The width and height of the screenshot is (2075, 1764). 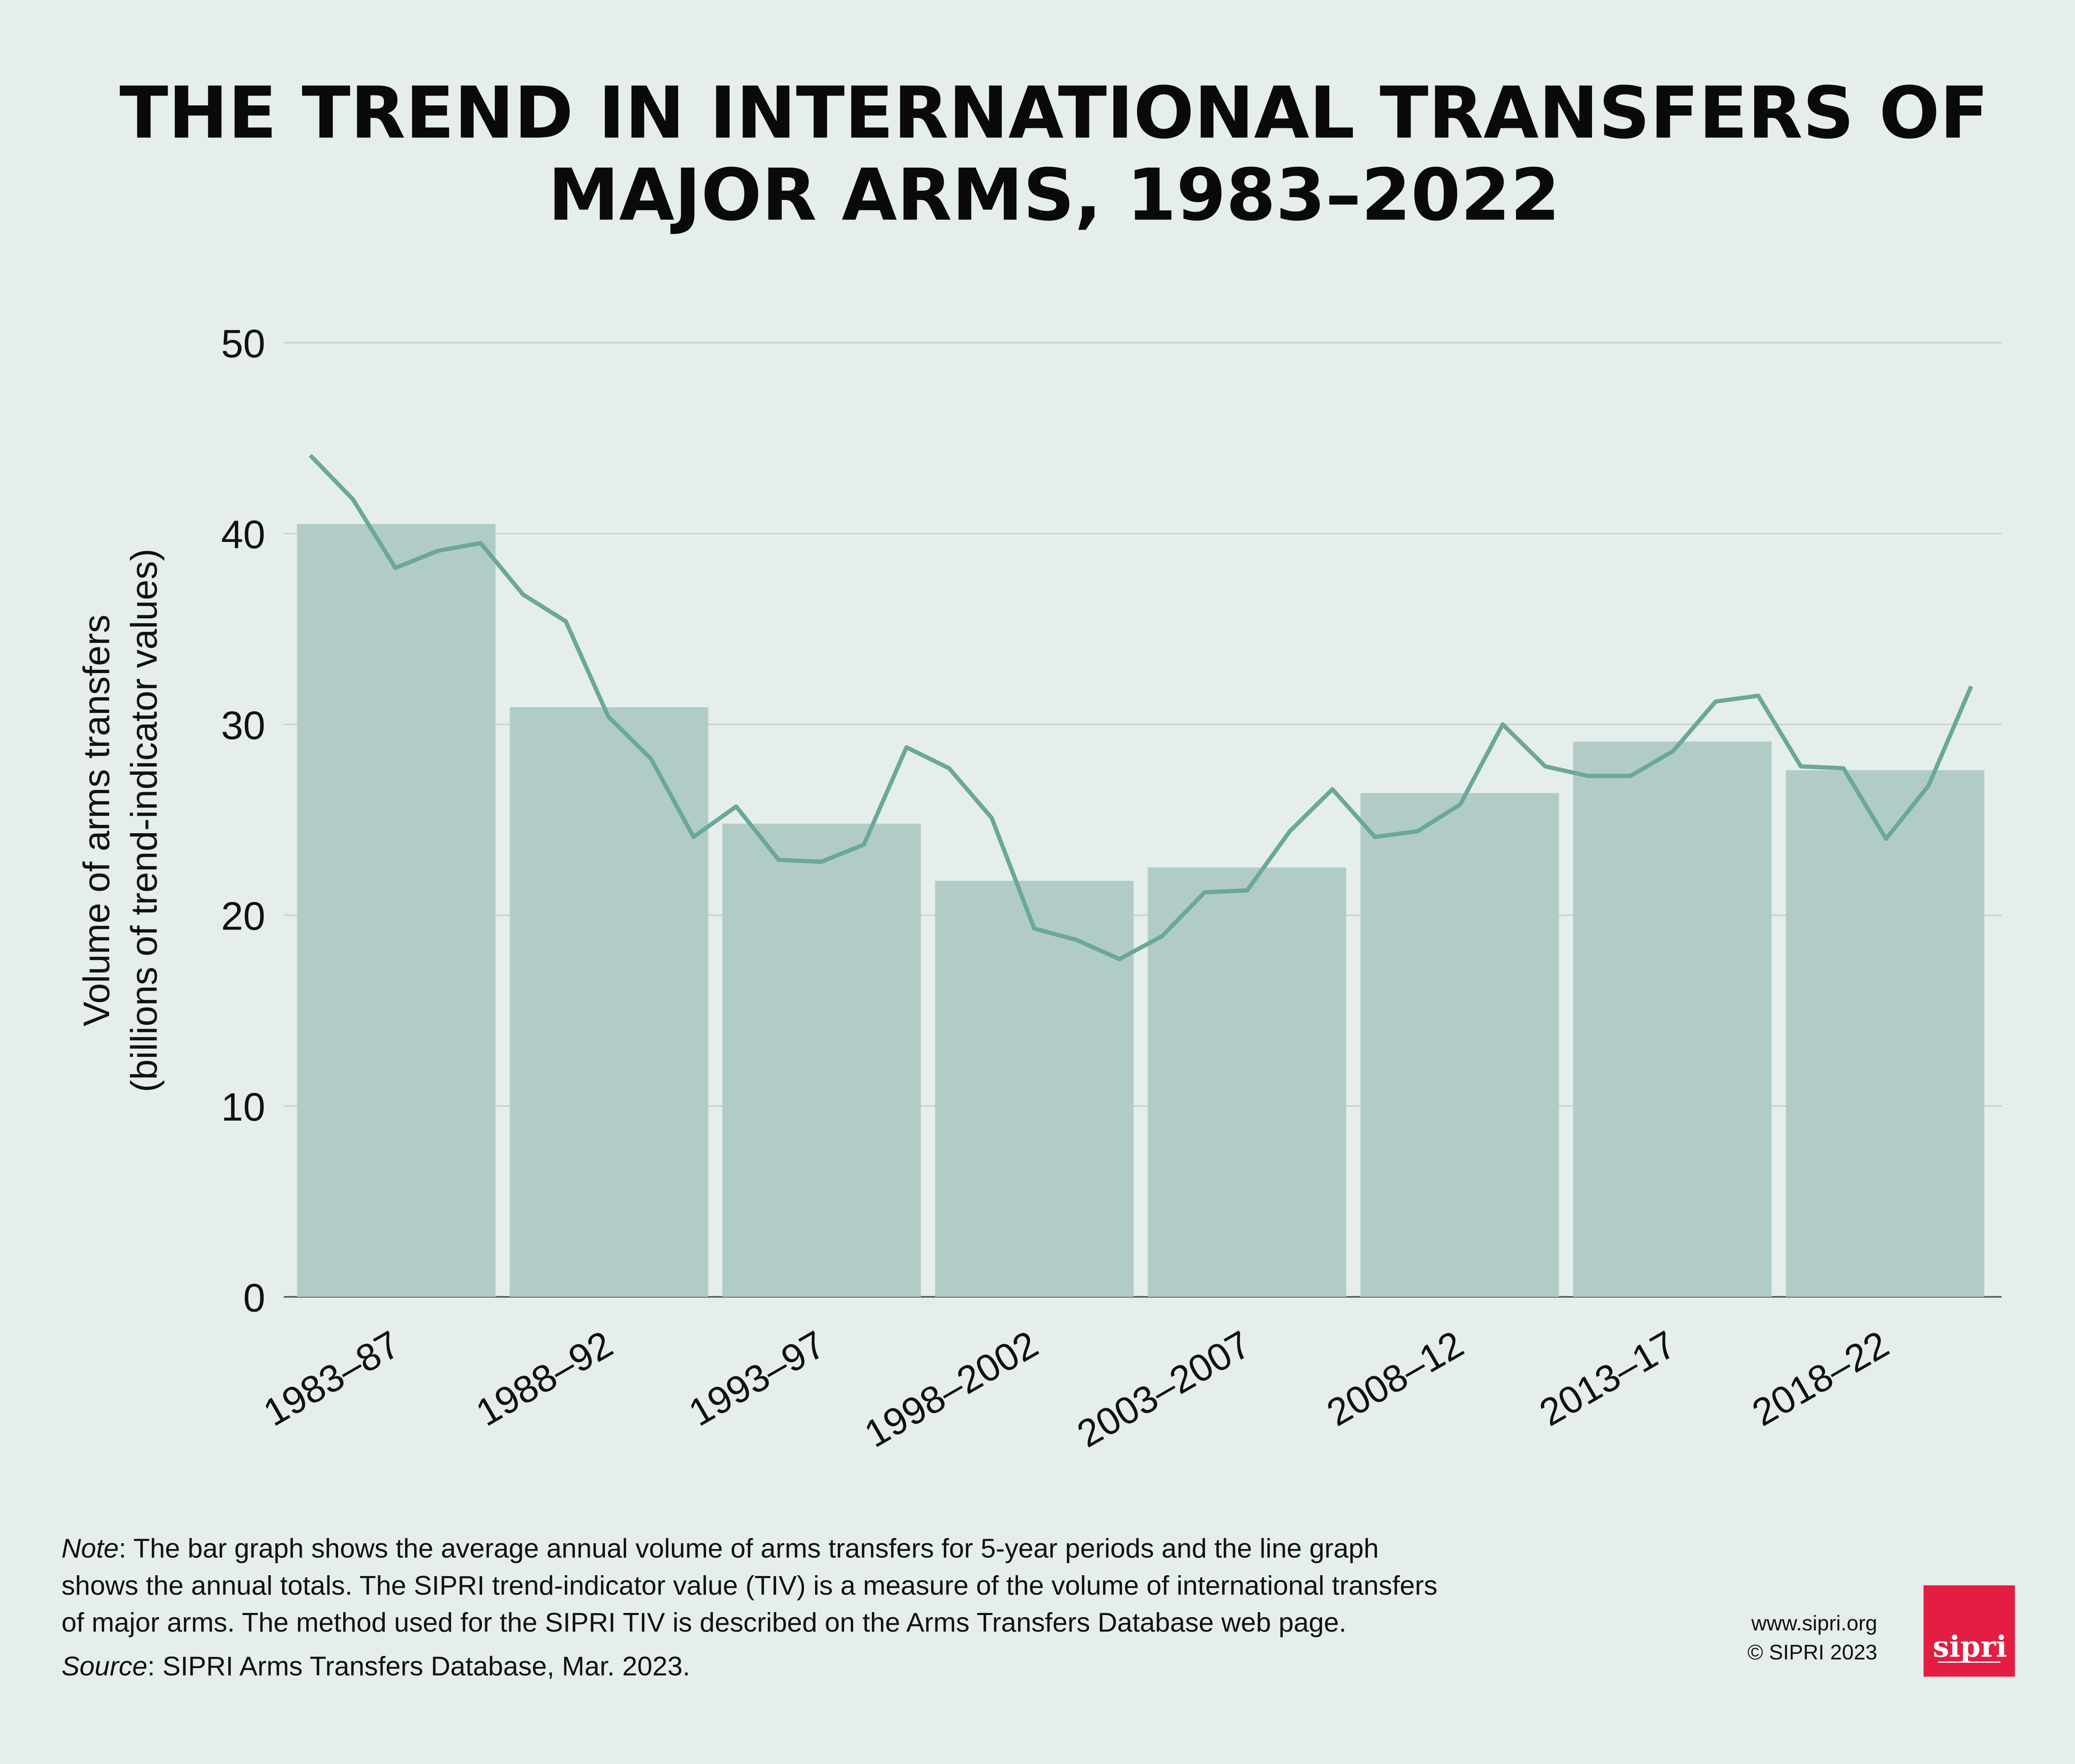 What do you see at coordinates (254, 1298) in the screenshot?
I see `y-tick-label: 0` at bounding box center [254, 1298].